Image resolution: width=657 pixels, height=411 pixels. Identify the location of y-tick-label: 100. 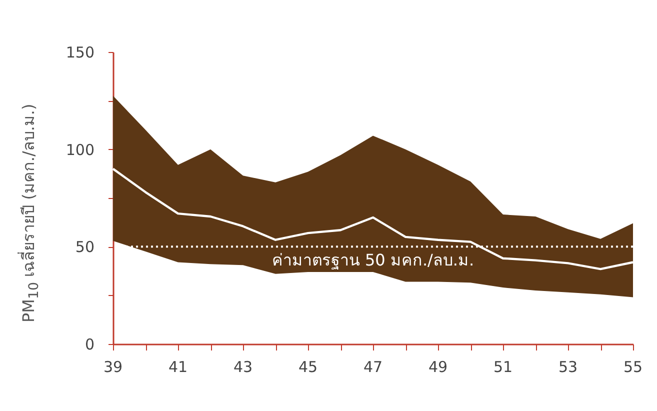
(80, 149).